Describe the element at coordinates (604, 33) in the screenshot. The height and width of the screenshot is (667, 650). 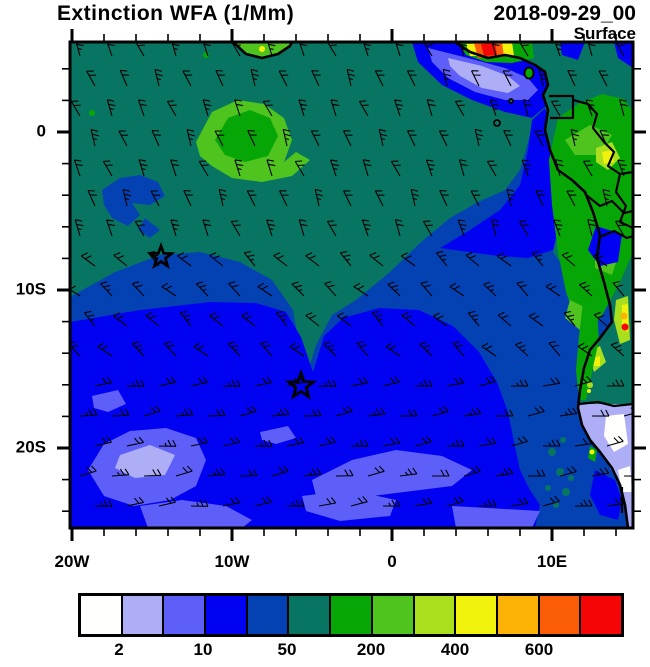
I see `level-label: Surface` at that location.